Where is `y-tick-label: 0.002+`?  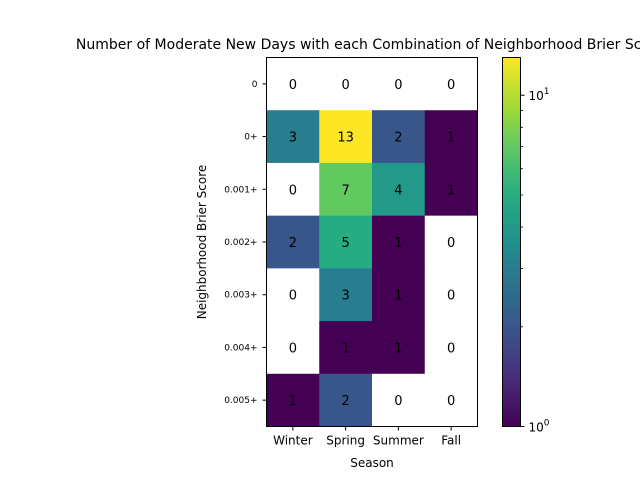 y-tick-label: 0.002+ is located at coordinates (240, 243).